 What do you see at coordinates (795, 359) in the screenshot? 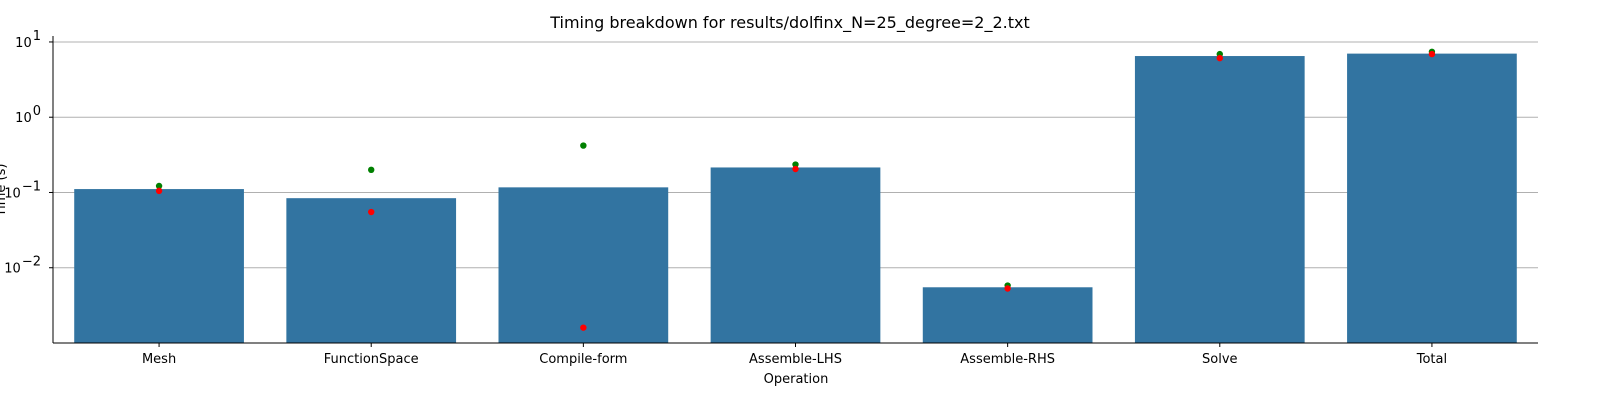
I see `x-tick-label: Assemble-LHS` at bounding box center [795, 359].